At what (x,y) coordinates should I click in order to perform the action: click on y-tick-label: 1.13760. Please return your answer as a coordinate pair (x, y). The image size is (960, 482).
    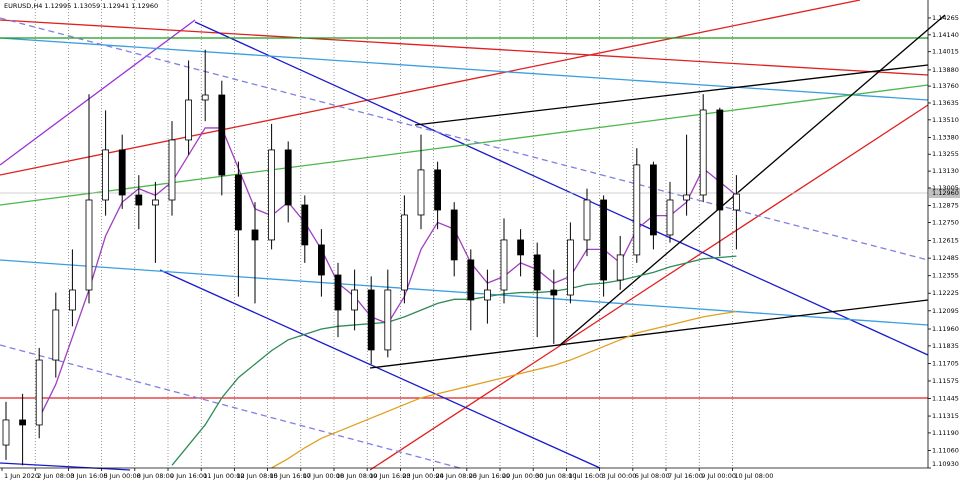
    Looking at the image, I should click on (945, 86).